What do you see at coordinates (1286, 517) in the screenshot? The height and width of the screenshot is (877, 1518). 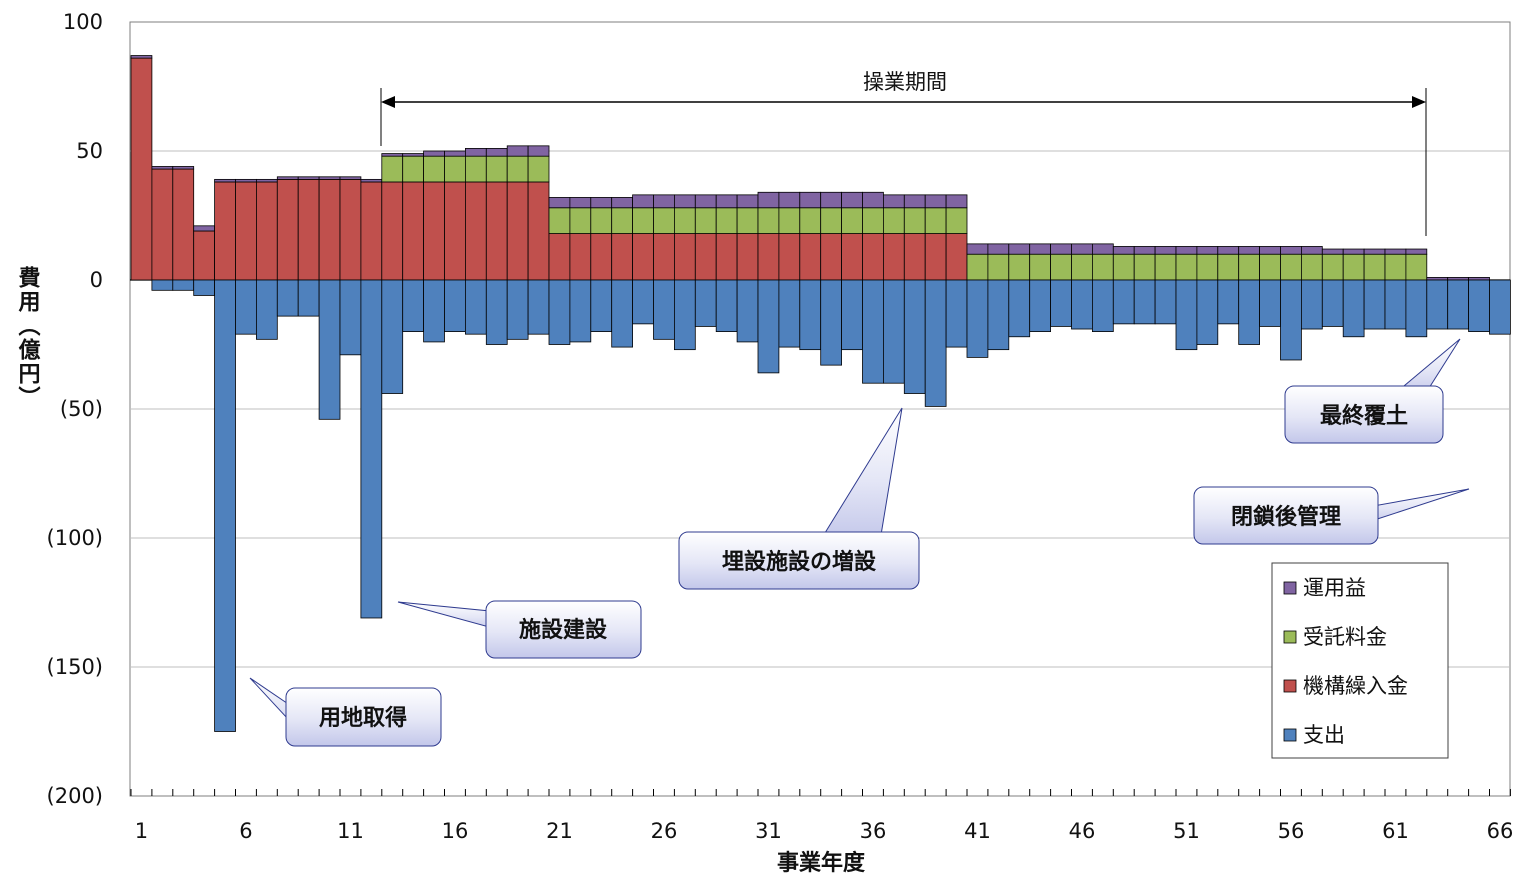 I see `svg-text: 閉鎖後管理` at bounding box center [1286, 517].